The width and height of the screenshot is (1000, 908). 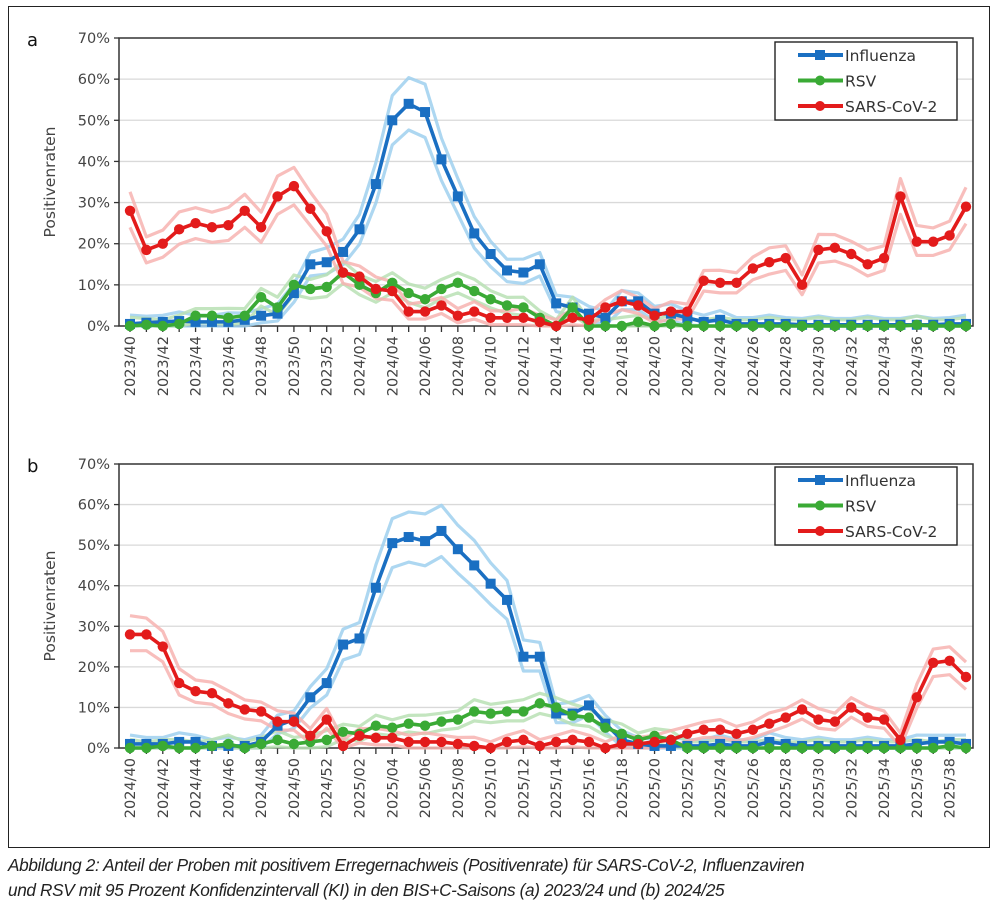 What do you see at coordinates (754, 366) in the screenshot?
I see `x-tick-label: 2024/26` at bounding box center [754, 366].